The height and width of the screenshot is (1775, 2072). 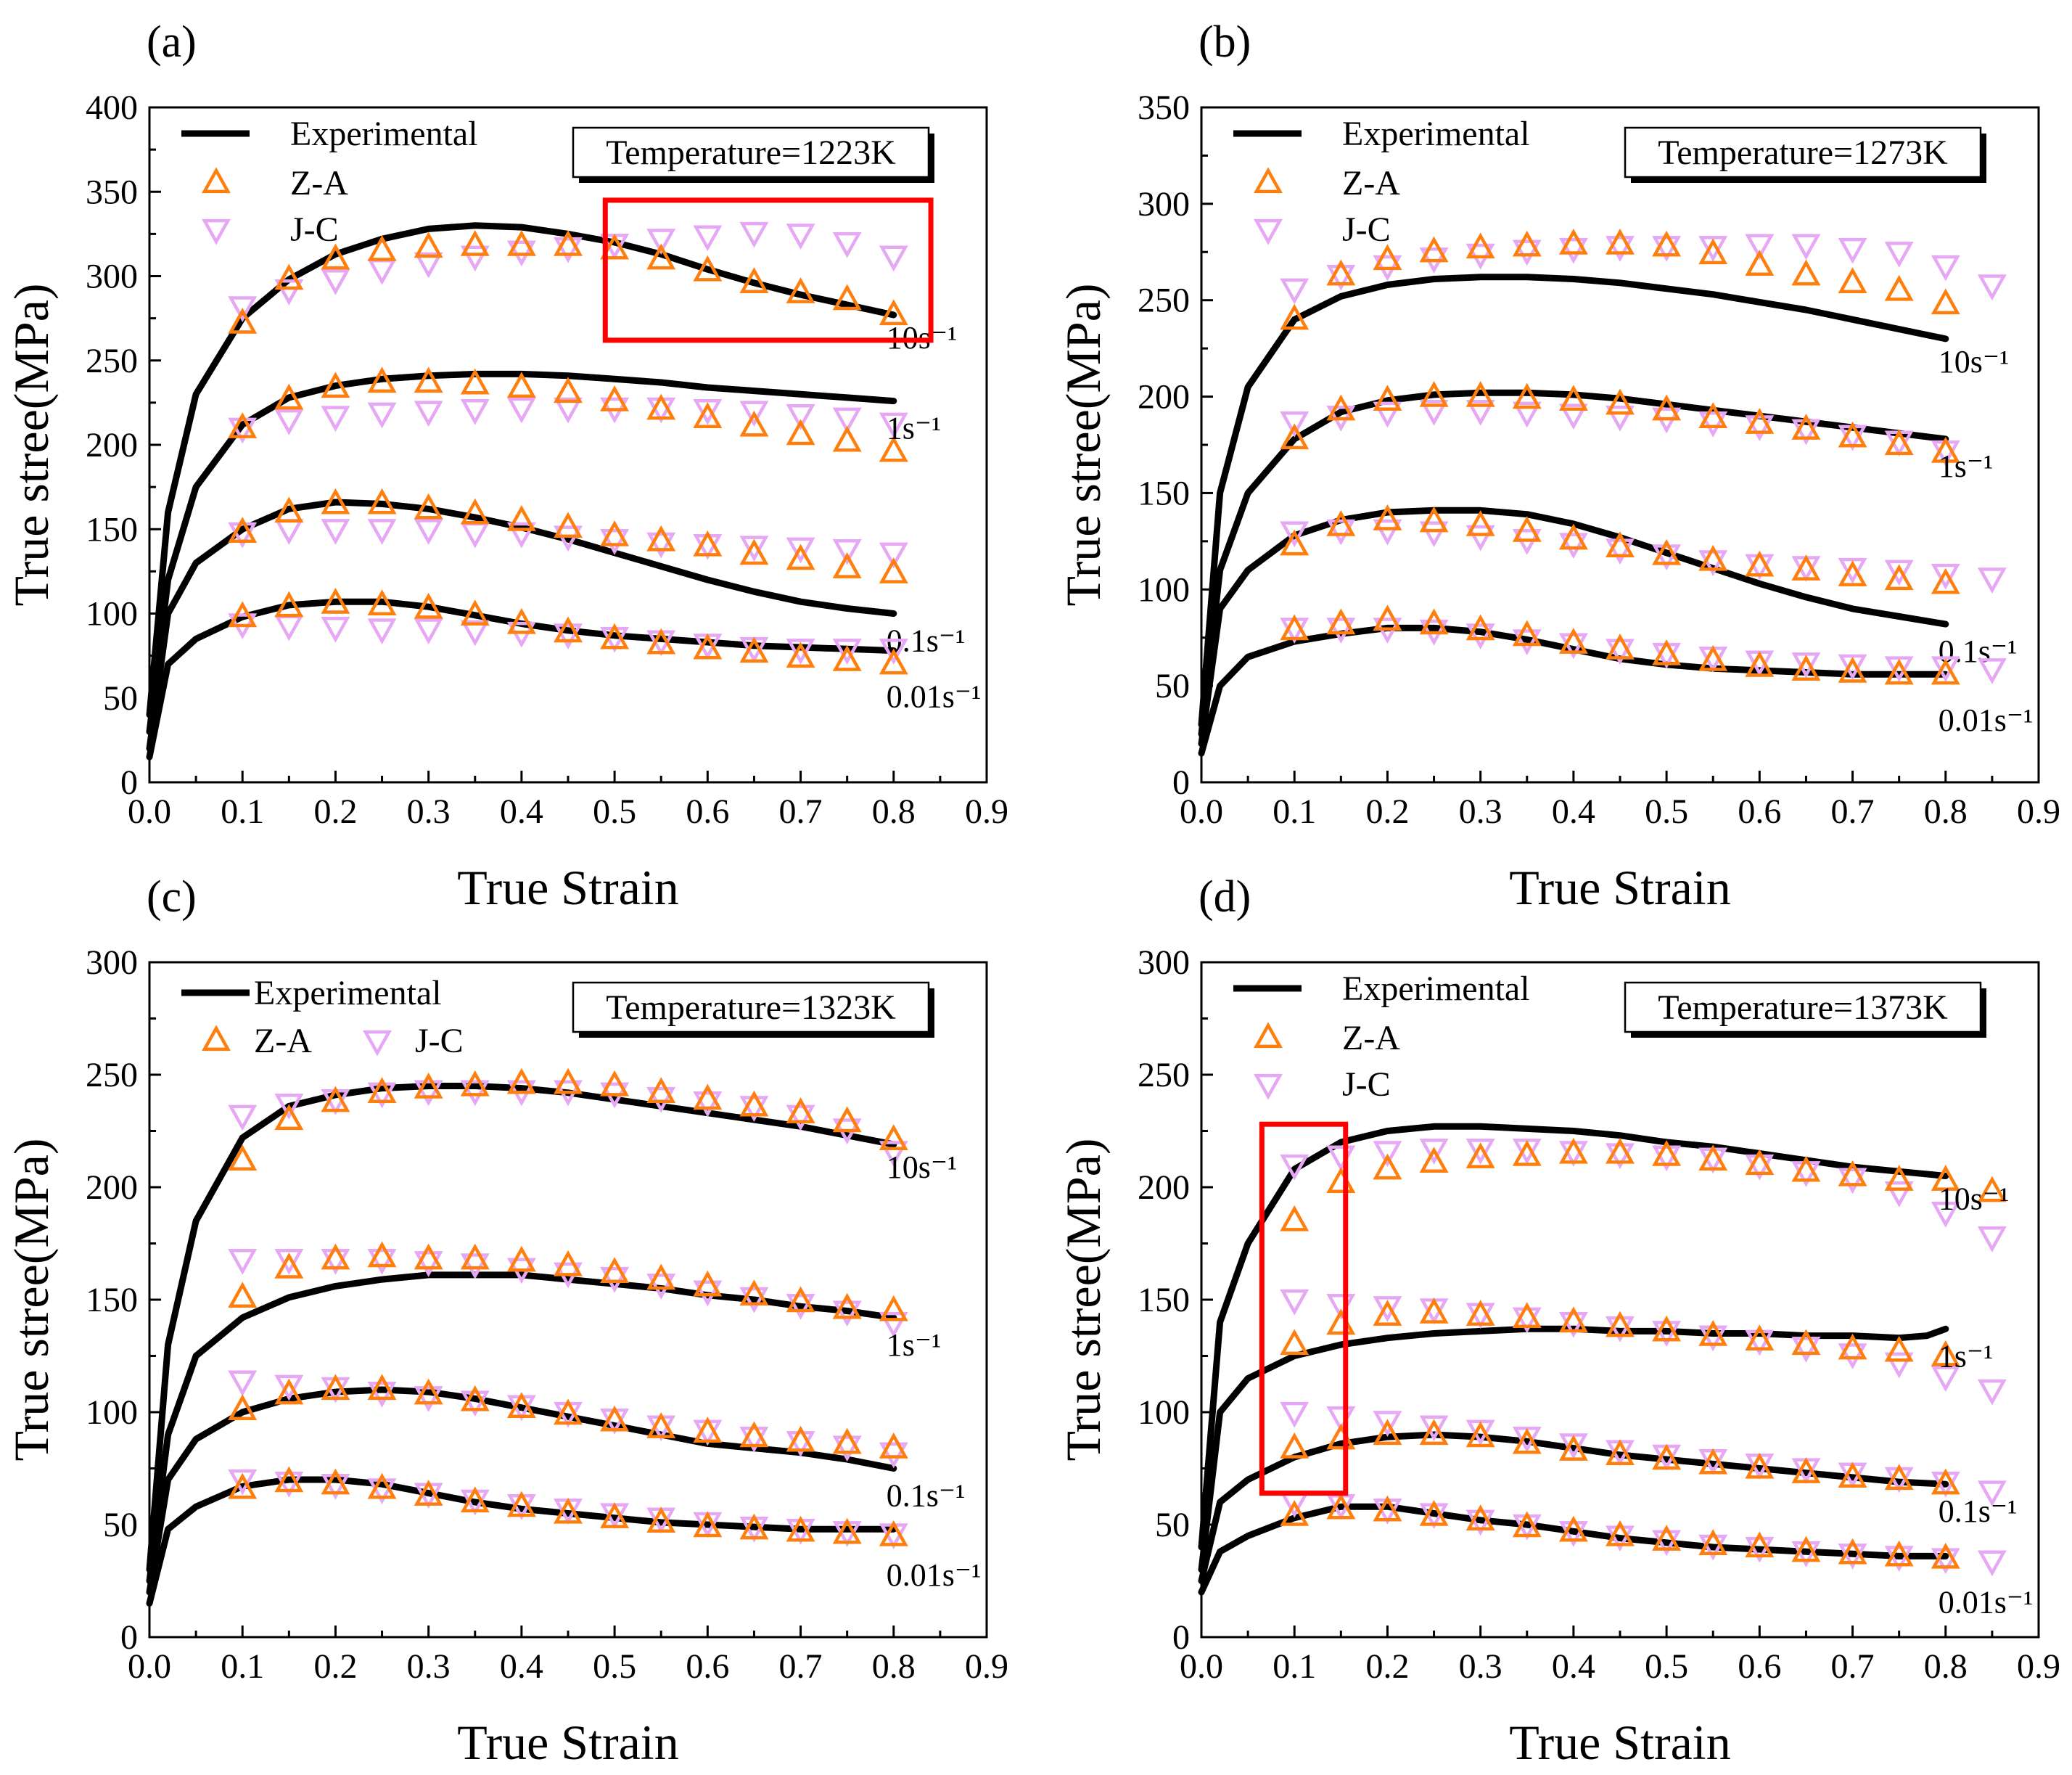 I want to click on x-tick-label: 0.1, so click(x=1294, y=1666).